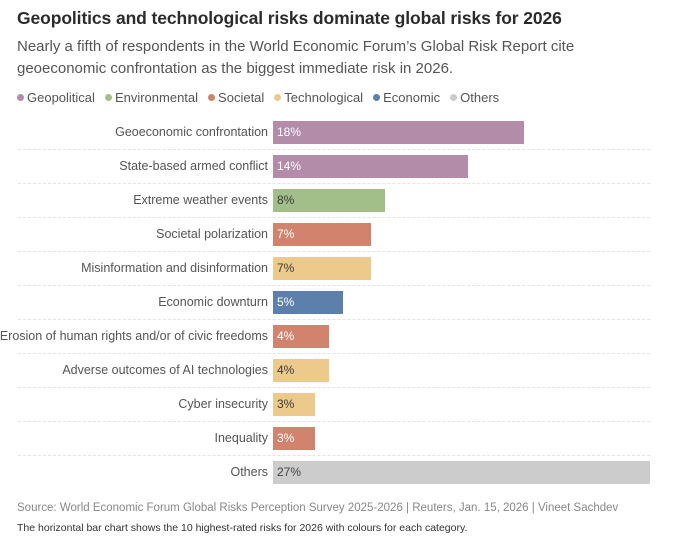 Image resolution: width=692 pixels, height=545 pixels. I want to click on bar-row: Extreme weather events 8%, so click(334, 200).